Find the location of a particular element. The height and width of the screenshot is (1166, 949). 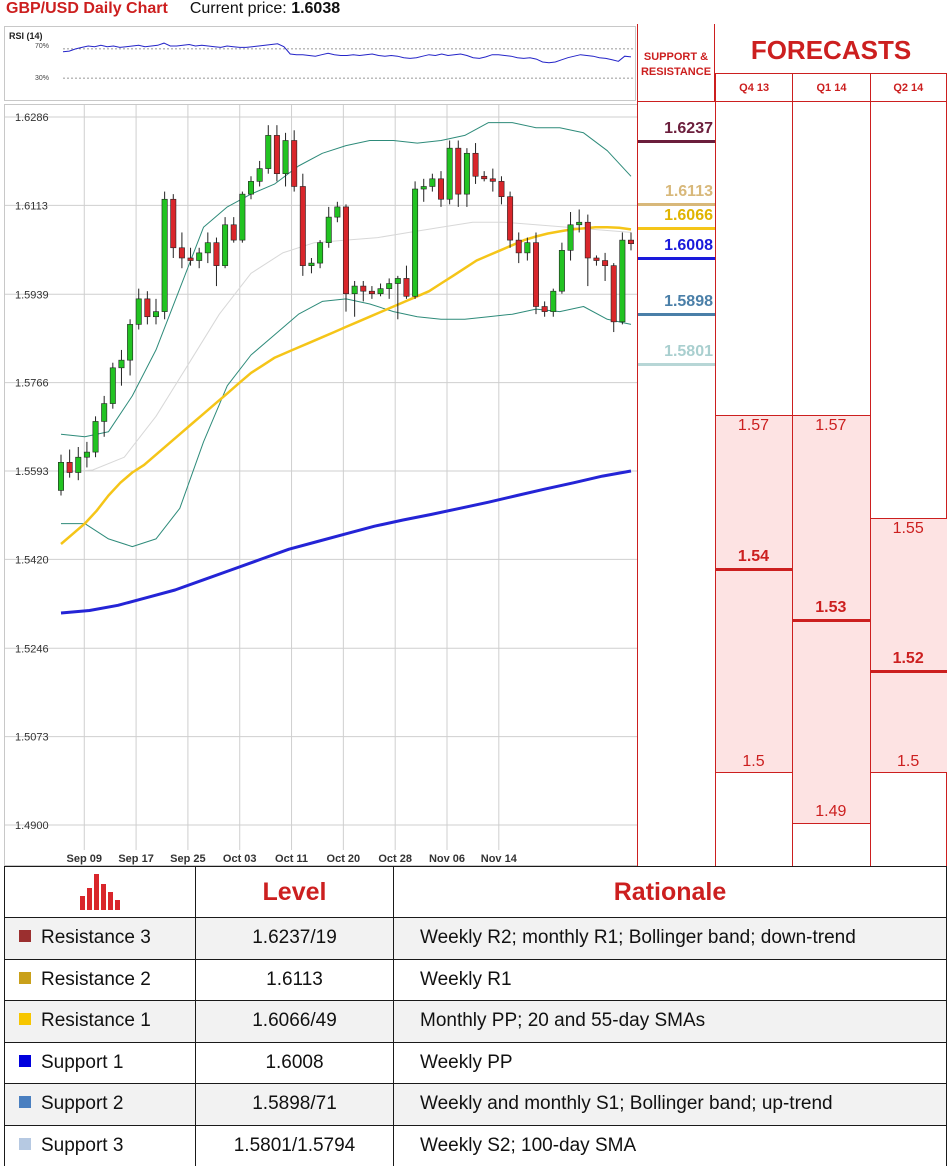

x-tick-label: Nov 14 is located at coordinates (499, 859).